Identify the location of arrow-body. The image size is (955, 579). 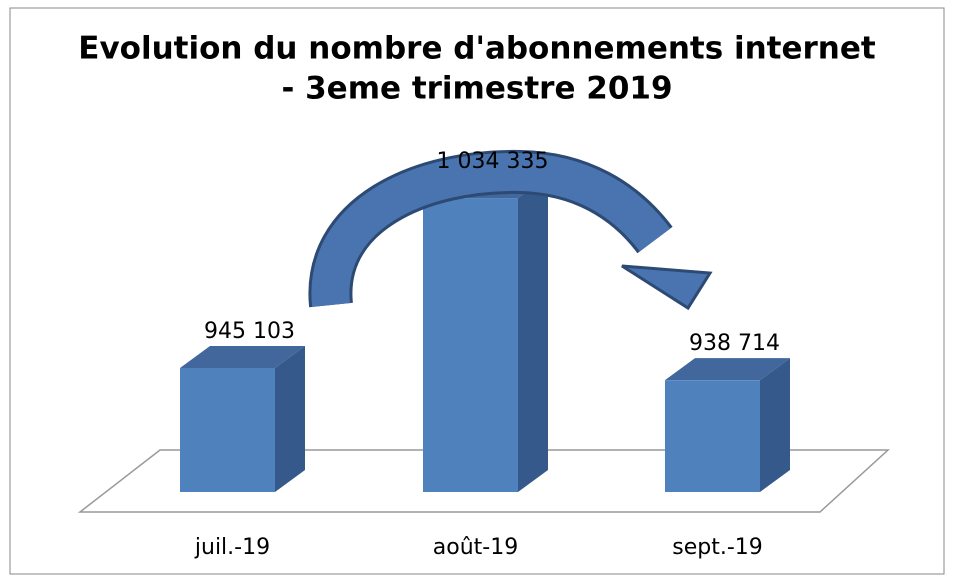
(491, 229).